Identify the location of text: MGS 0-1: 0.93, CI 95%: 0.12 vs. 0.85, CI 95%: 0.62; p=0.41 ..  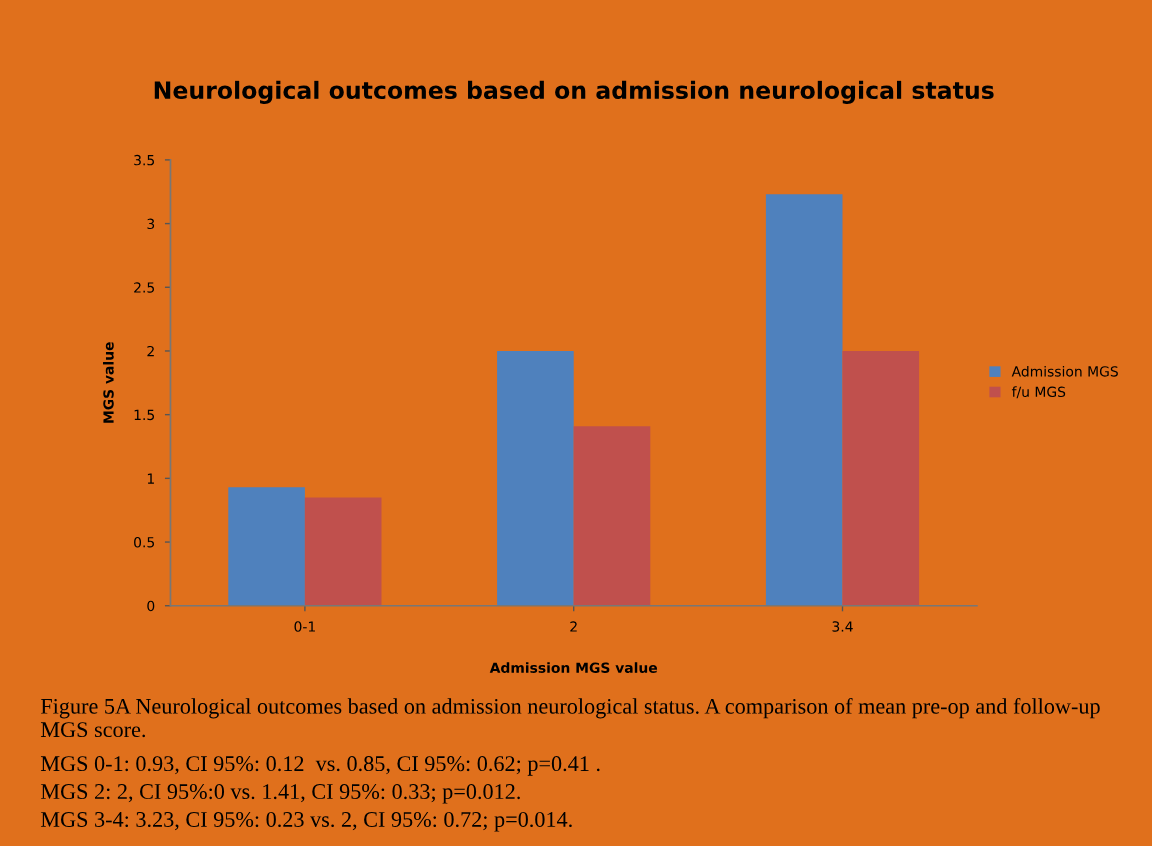
(320, 766).